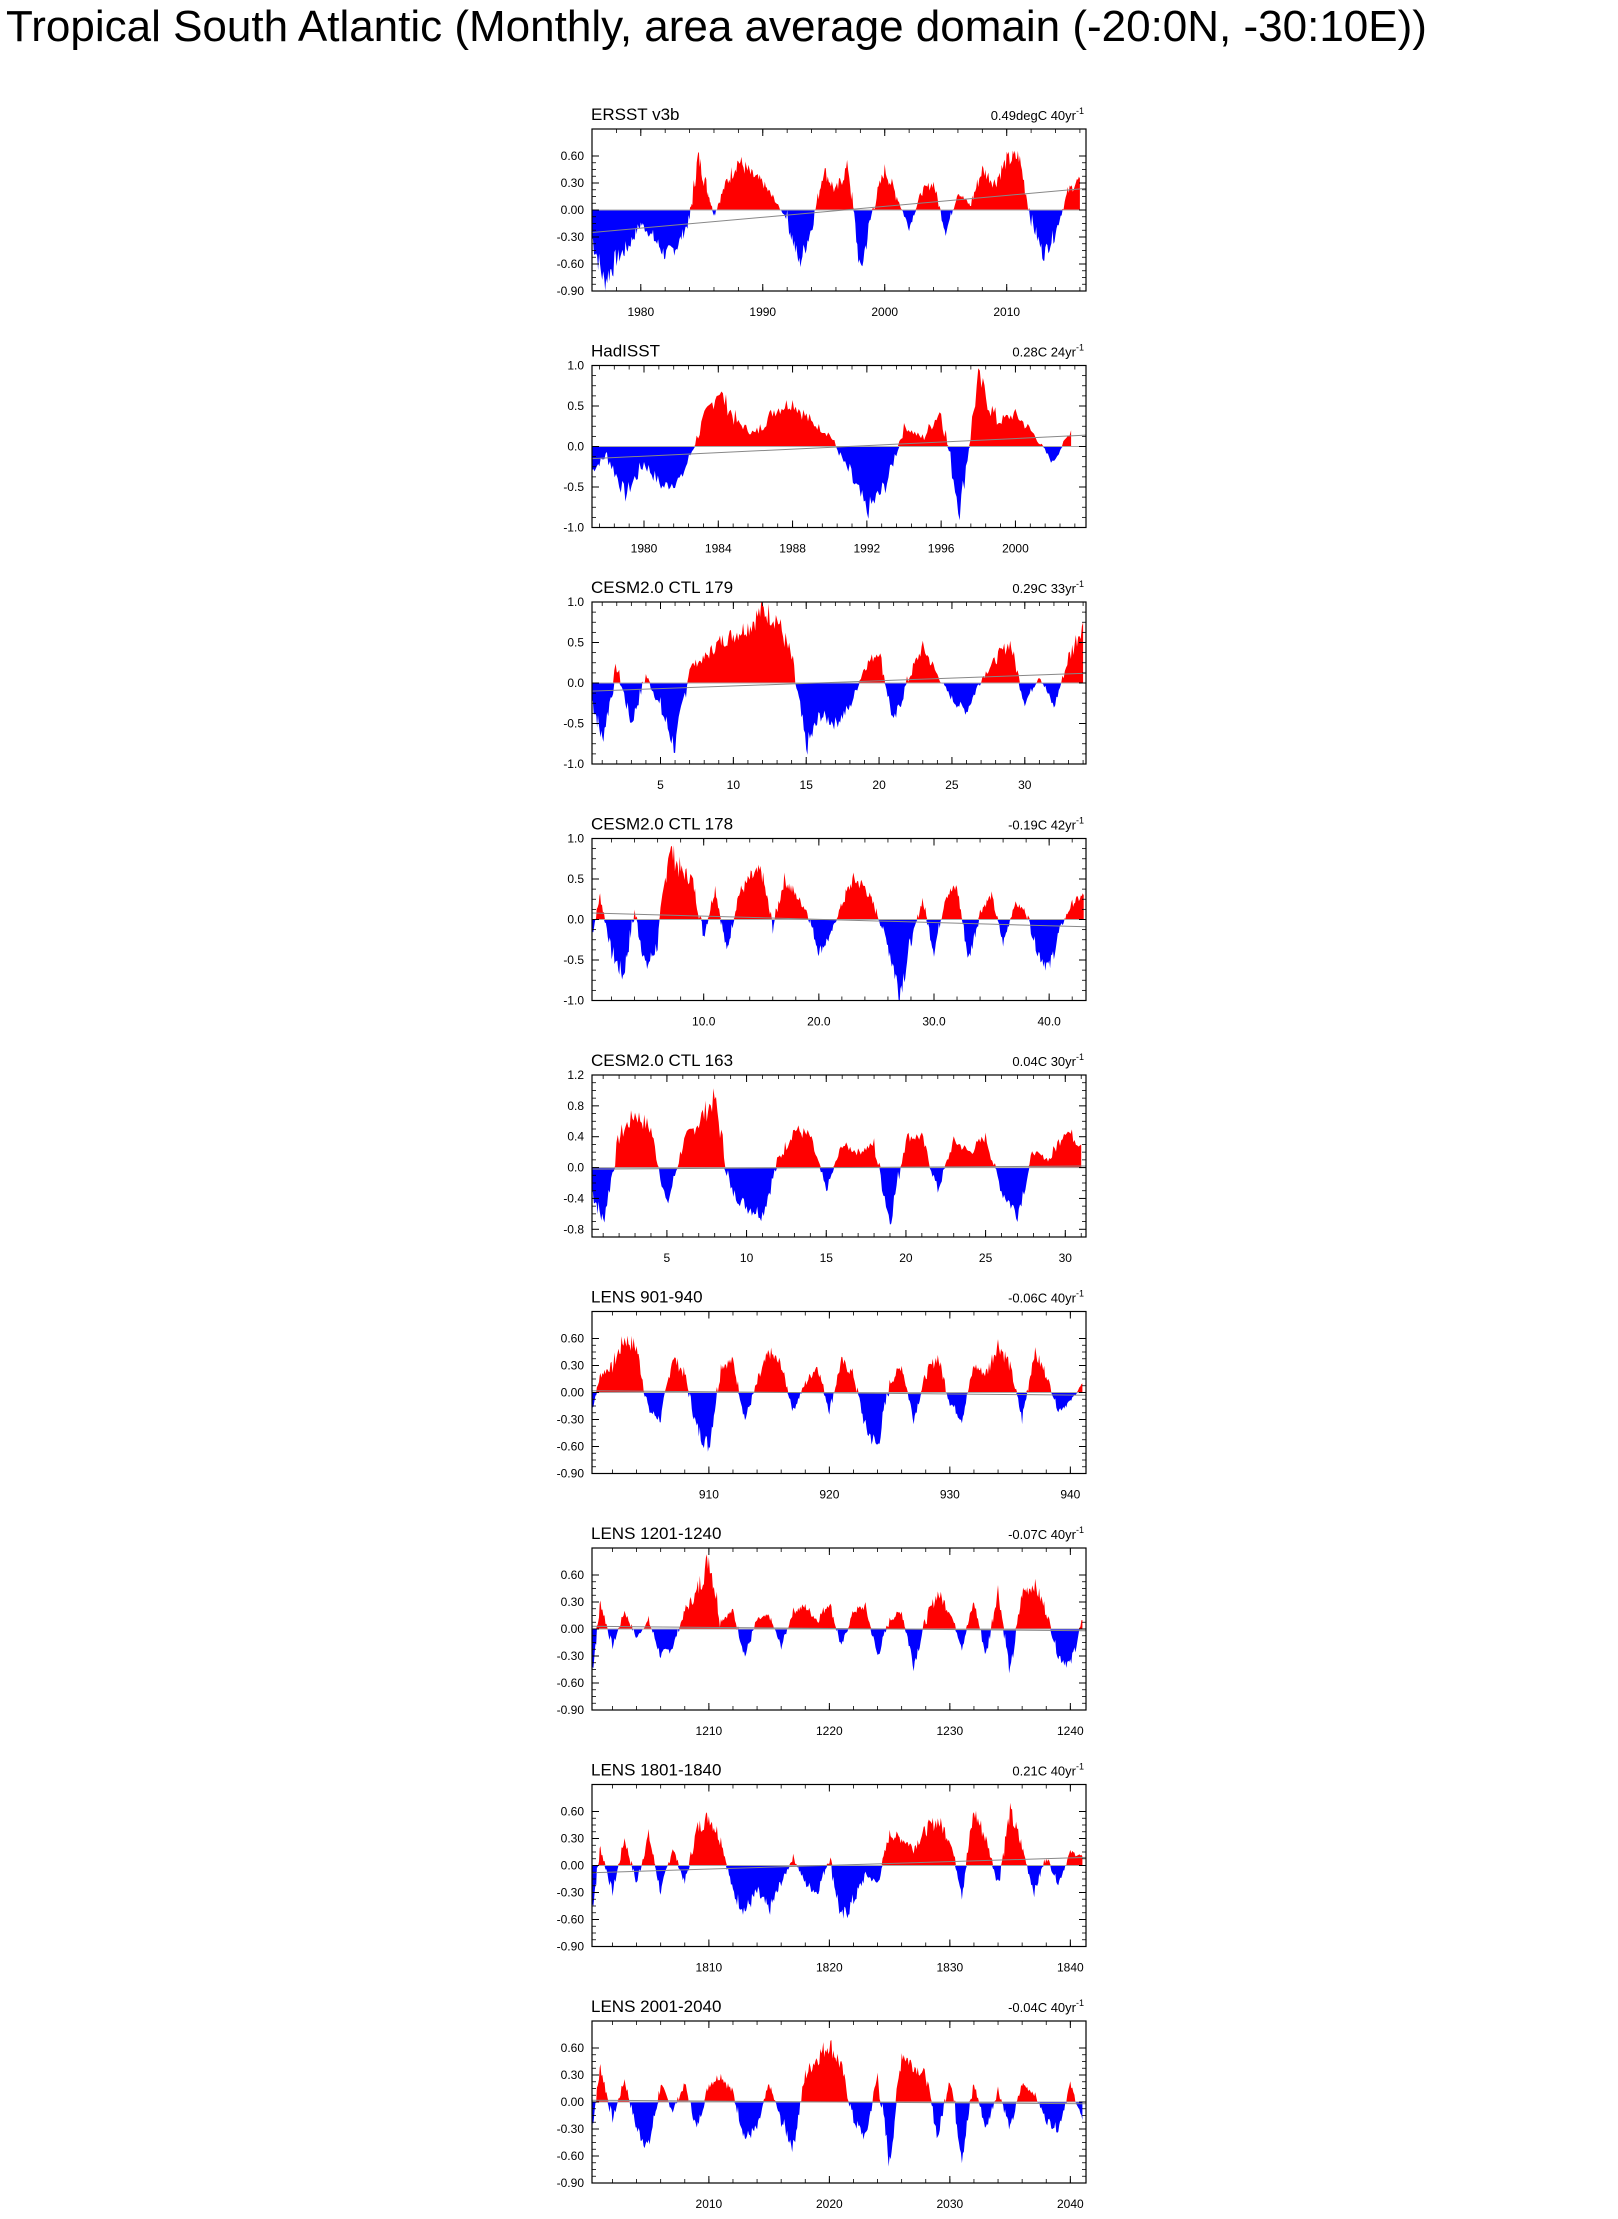  I want to click on panel-title: LENS 1801-1840, so click(656, 1770).